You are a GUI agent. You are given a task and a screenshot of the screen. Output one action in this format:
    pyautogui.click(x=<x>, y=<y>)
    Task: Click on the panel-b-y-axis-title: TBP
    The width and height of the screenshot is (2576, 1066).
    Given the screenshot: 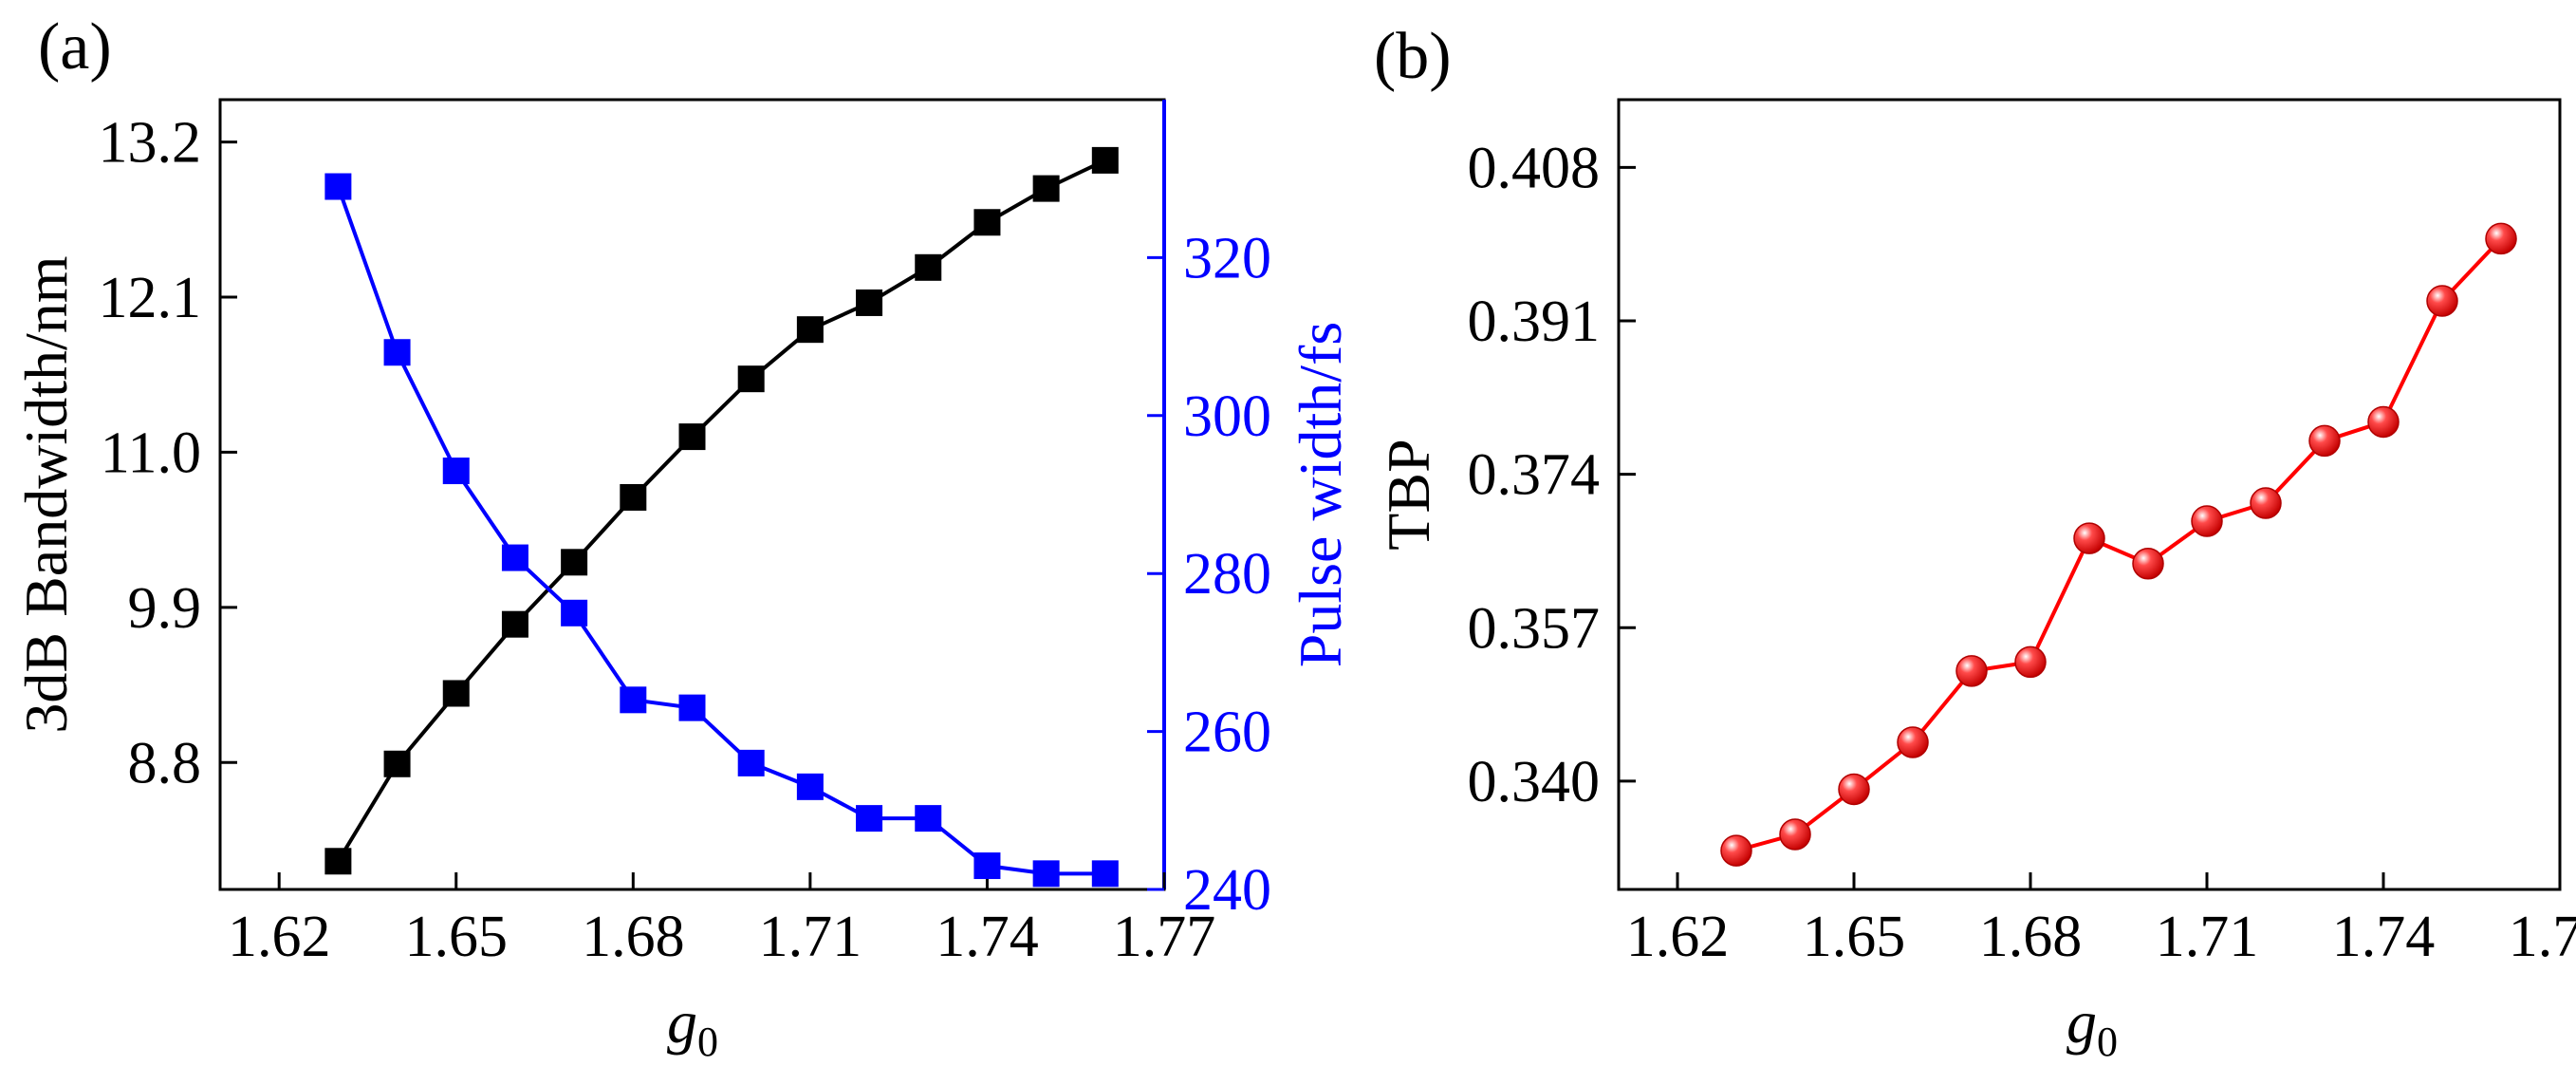 What is the action you would take?
    pyautogui.click(x=1408, y=495)
    